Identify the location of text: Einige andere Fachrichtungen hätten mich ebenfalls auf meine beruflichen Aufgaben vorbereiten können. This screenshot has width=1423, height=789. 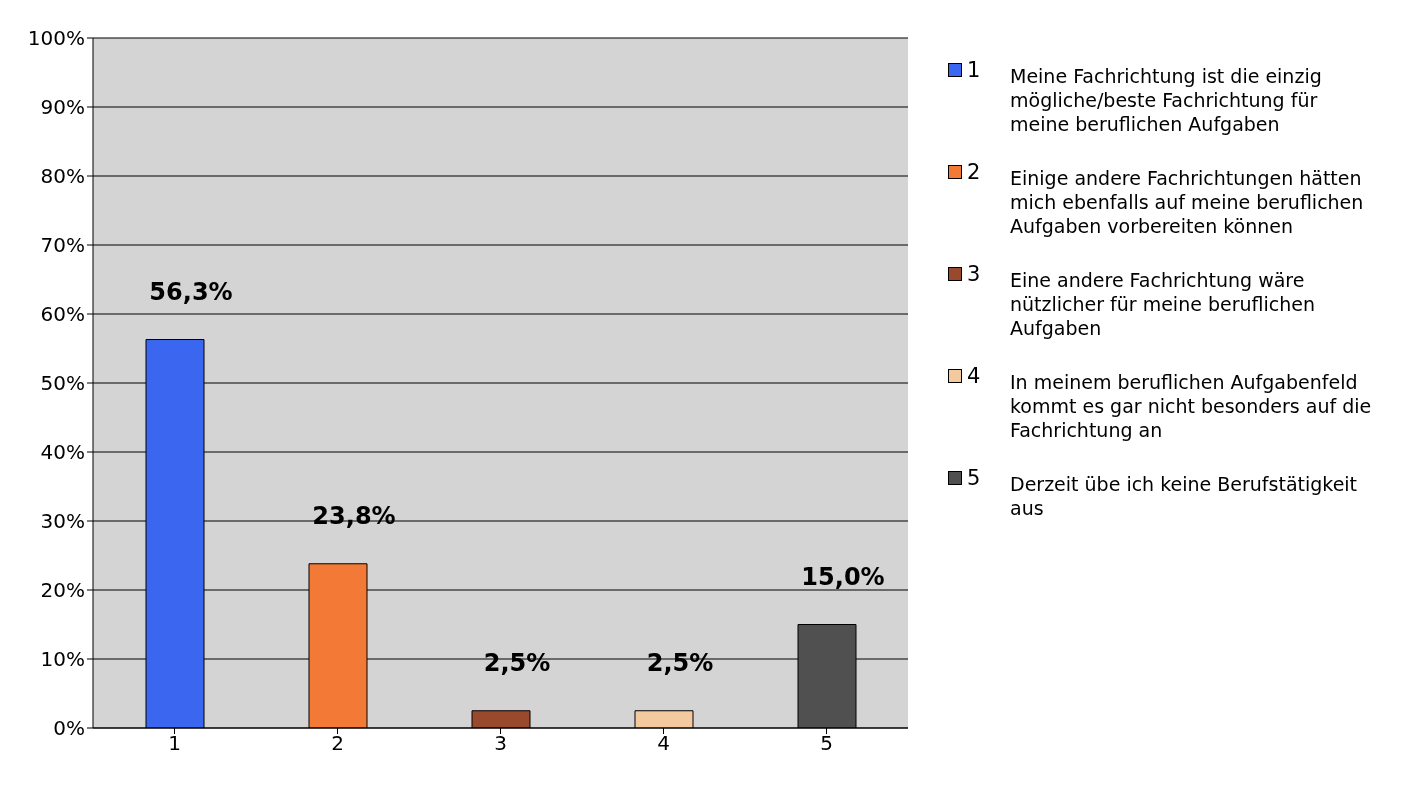
(1187, 202).